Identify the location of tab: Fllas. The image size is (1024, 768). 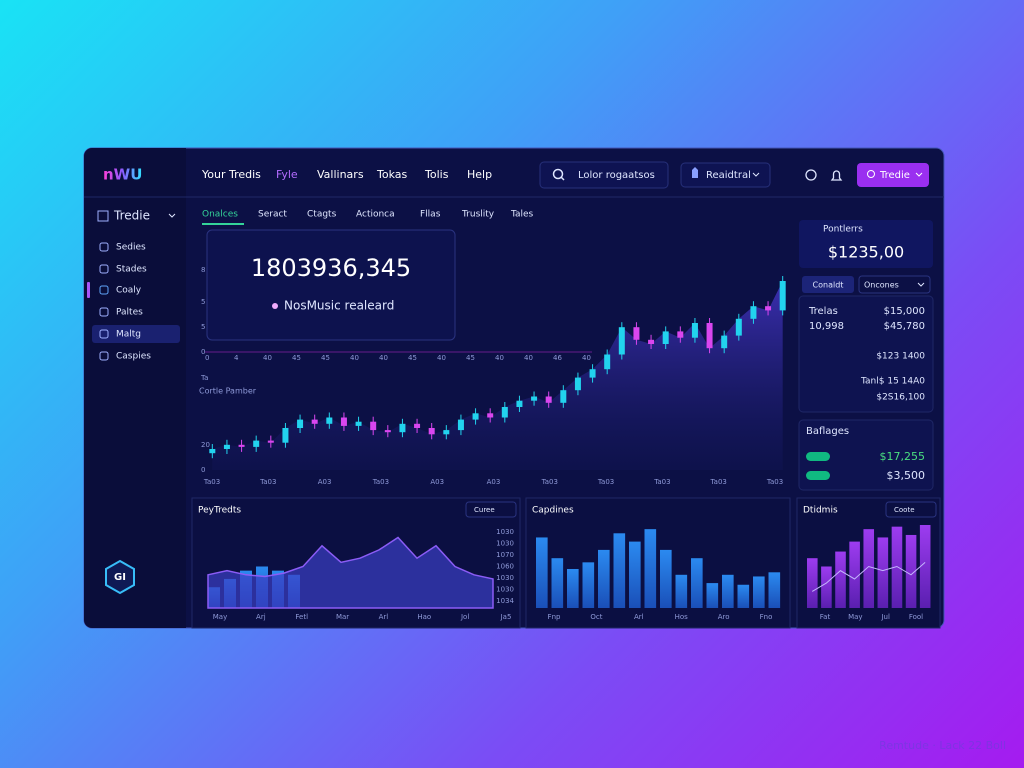
(430, 215).